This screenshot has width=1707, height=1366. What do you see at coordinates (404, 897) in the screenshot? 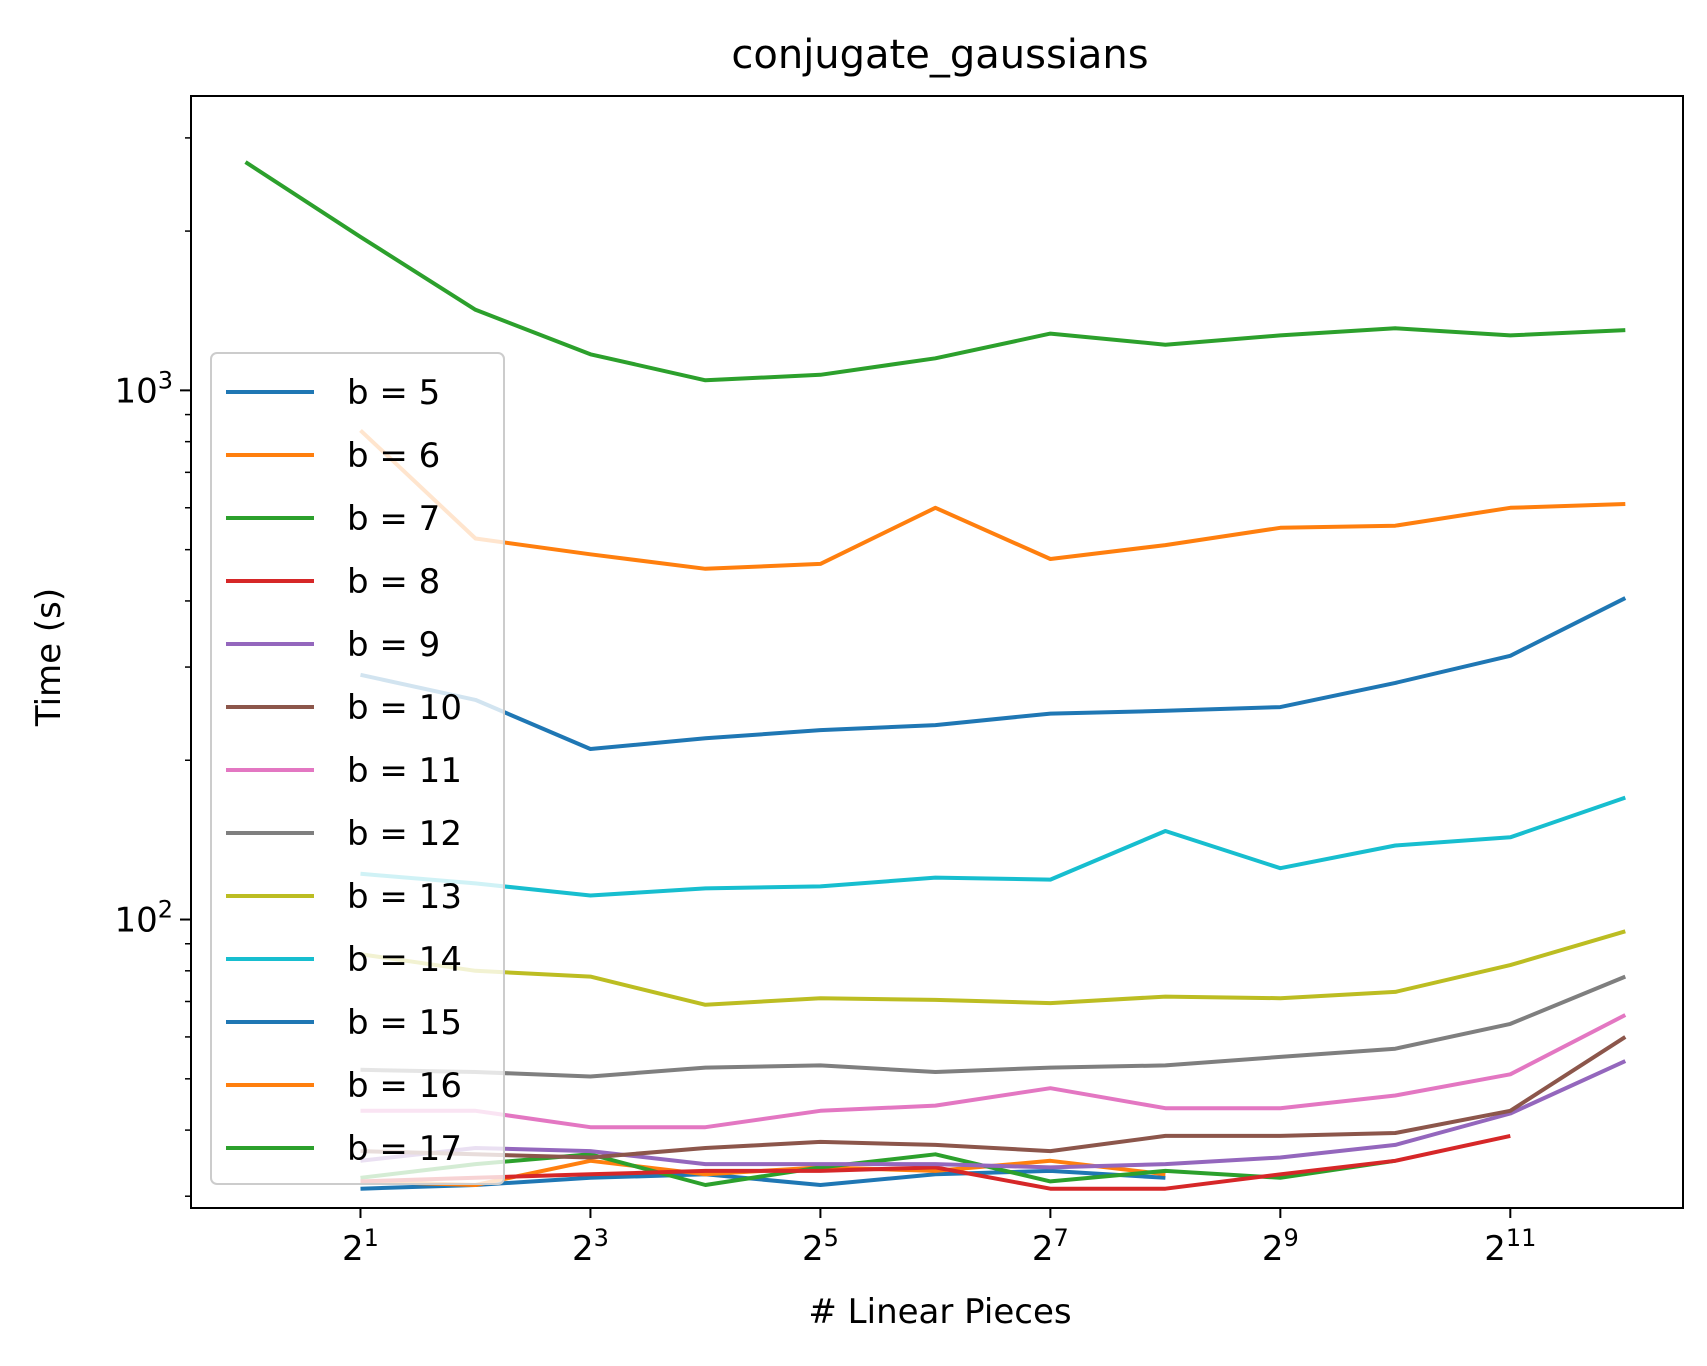
I see `legend-label: b = 13` at bounding box center [404, 897].